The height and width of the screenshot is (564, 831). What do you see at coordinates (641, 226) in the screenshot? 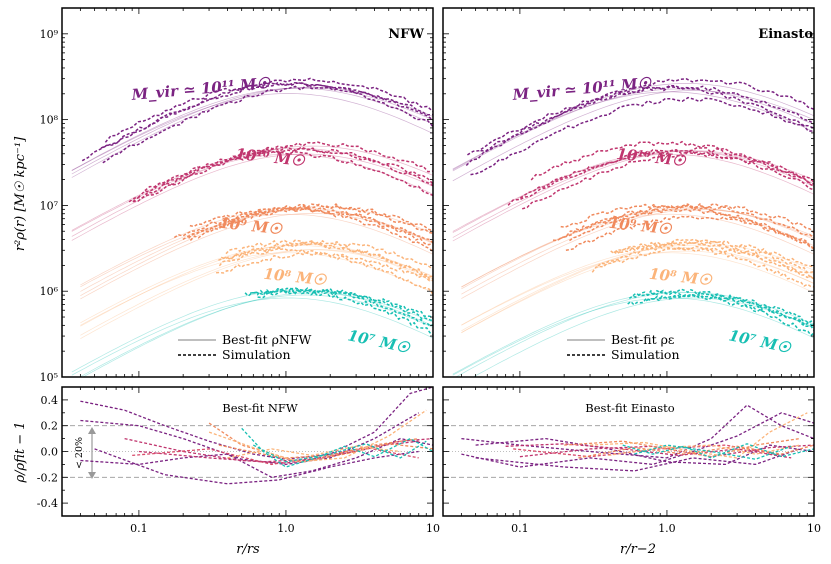
I see `mass-label: 10⁹ M☉` at bounding box center [641, 226].